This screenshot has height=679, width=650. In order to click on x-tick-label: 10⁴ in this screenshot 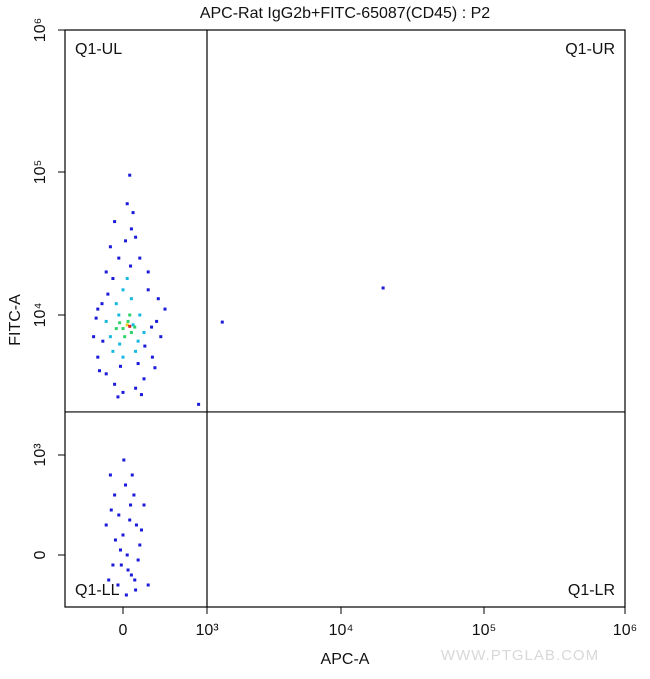, I will do `click(341, 630)`.